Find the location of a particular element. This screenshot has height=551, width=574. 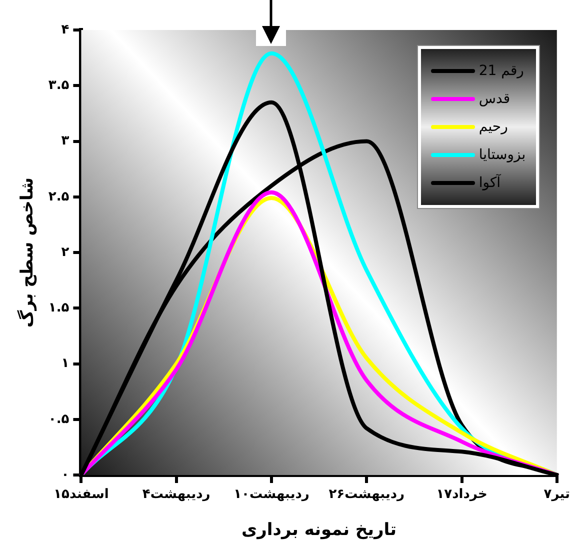

y-tick-label: ۰ is located at coordinates (65, 474).